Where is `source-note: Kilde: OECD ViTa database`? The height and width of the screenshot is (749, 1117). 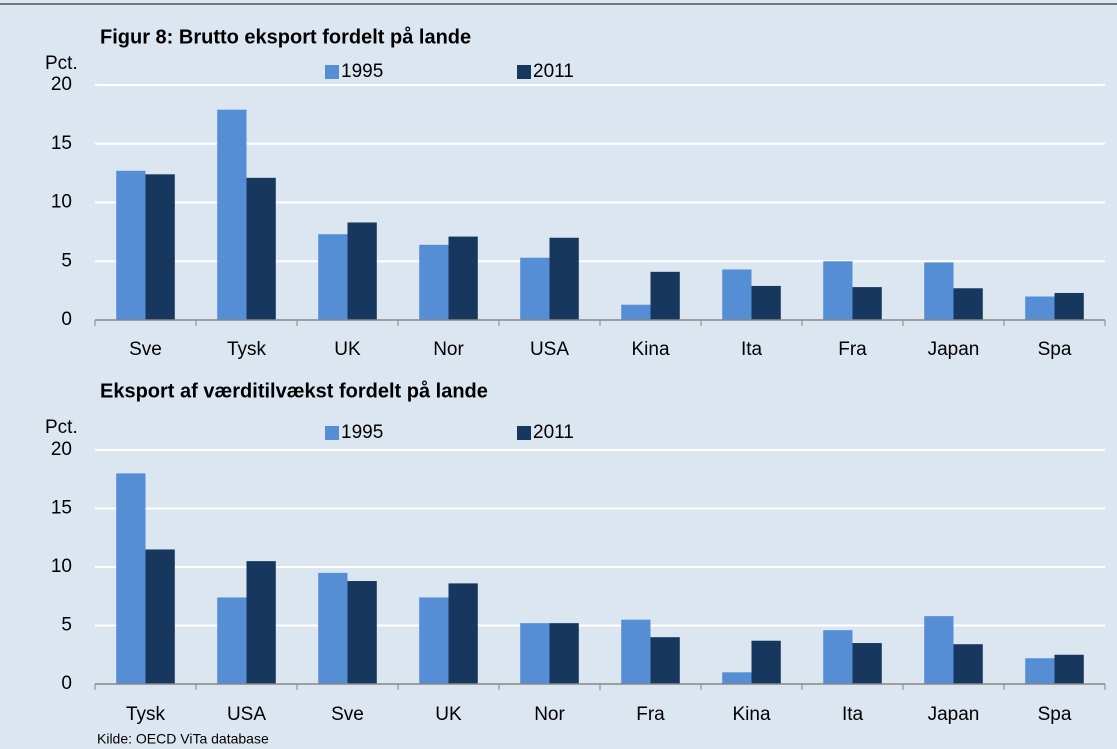
source-note: Kilde: OECD ViTa database is located at coordinates (183, 739).